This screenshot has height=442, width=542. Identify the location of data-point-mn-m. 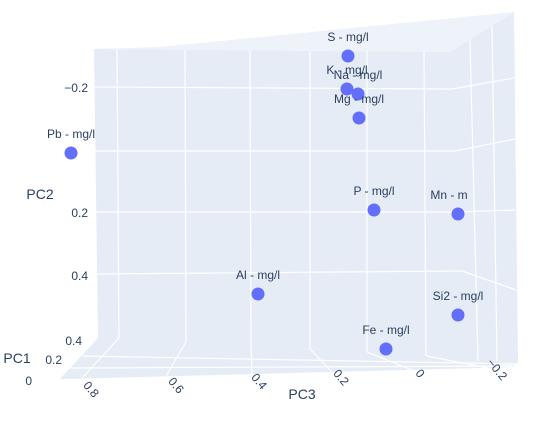
(458, 214).